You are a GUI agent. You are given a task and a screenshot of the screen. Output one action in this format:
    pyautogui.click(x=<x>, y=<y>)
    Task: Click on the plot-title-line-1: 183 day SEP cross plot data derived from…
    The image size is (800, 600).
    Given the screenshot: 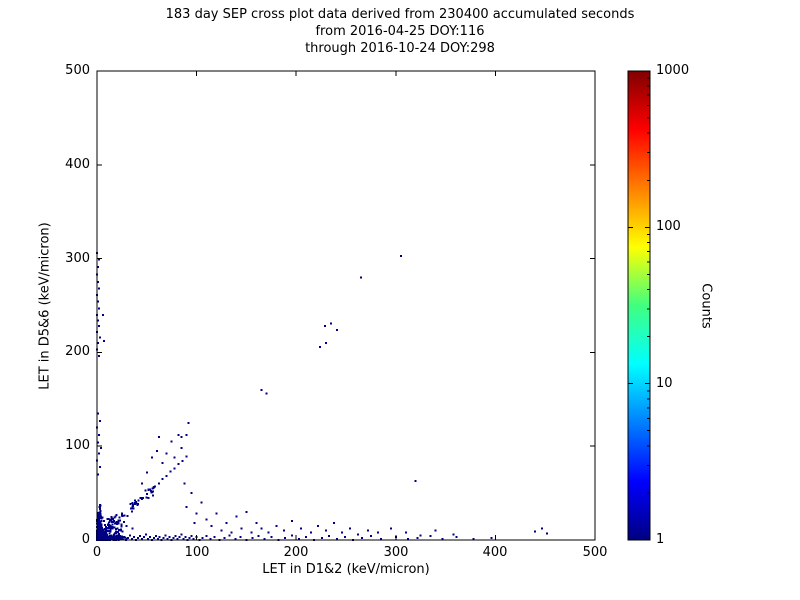 What is the action you would take?
    pyautogui.click(x=400, y=14)
    